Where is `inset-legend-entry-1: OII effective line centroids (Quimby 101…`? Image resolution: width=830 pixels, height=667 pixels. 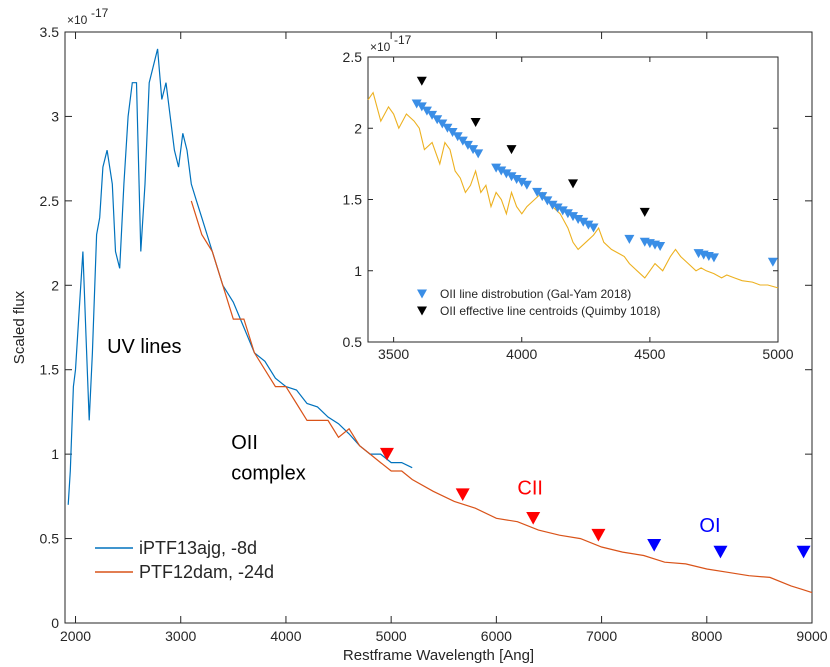 inset-legend-entry-1: OII effective line centroids (Quimby 101… is located at coordinates (550, 311).